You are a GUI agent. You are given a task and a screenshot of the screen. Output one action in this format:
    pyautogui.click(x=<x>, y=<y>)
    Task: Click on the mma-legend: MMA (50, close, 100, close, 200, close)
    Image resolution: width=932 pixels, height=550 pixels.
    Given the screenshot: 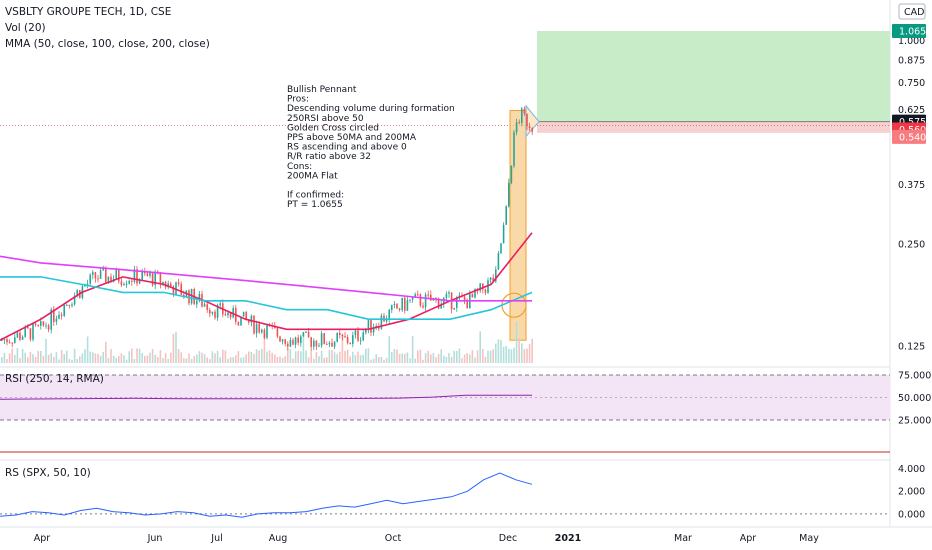 What is the action you would take?
    pyautogui.click(x=107, y=44)
    